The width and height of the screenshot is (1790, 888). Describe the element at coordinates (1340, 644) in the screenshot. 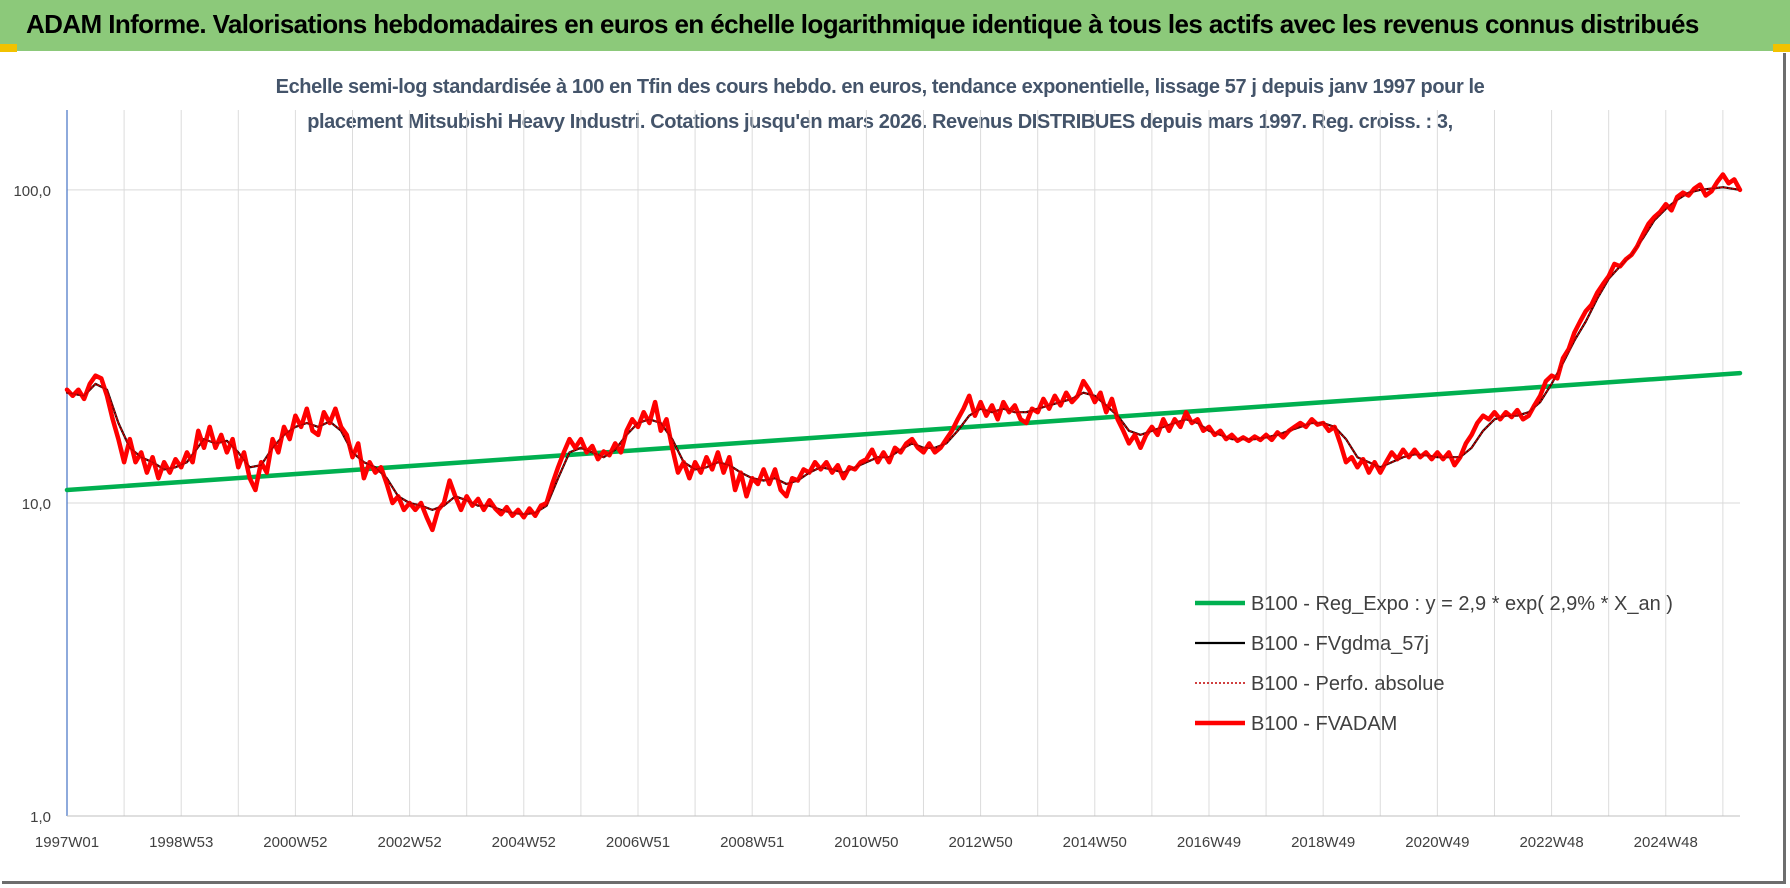

I see `legend-label: B100 - FVgdma_57j` at that location.